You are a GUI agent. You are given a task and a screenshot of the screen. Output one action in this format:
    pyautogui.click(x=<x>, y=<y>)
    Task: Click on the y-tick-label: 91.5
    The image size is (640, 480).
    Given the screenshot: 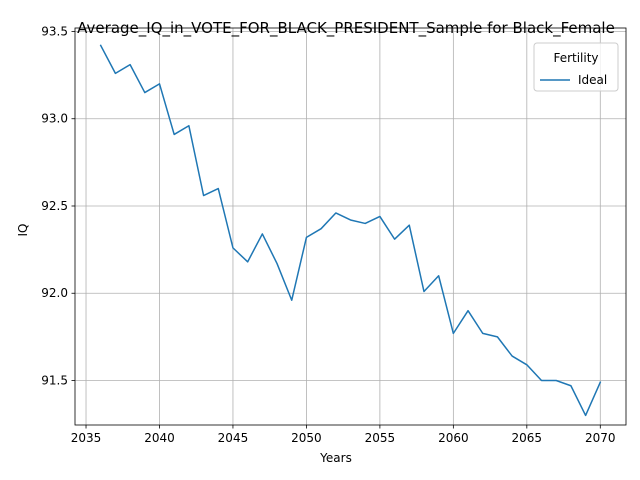 What is the action you would take?
    pyautogui.click(x=54, y=381)
    